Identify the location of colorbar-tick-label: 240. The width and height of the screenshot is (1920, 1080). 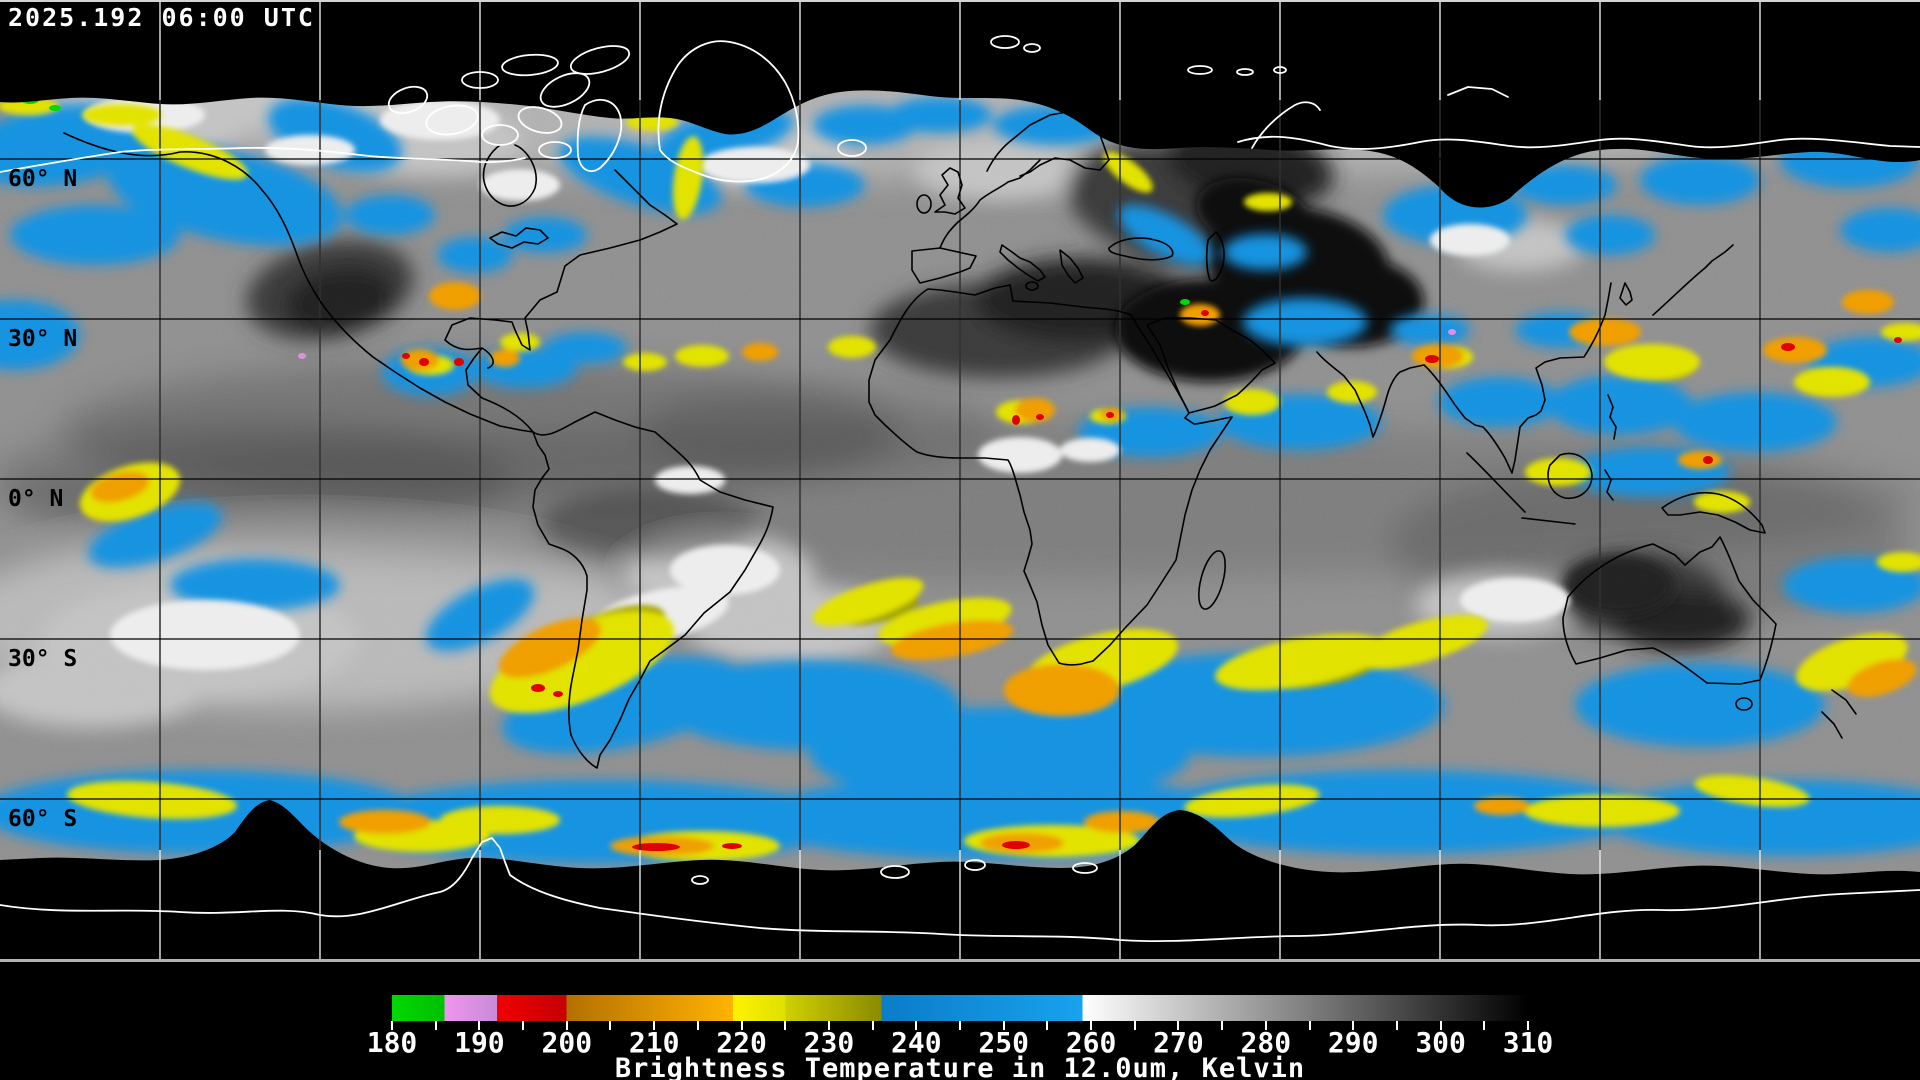
(916, 1042).